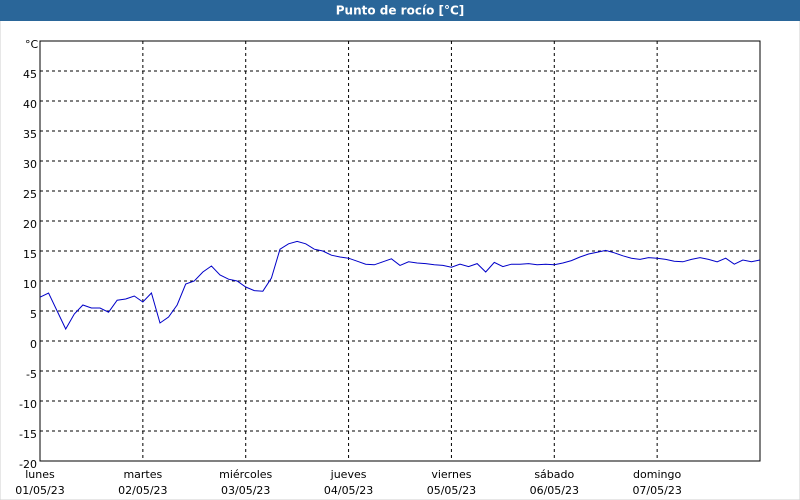 This screenshot has height=500, width=800. Describe the element at coordinates (30, 254) in the screenshot. I see `y-tick-label: 15` at that location.